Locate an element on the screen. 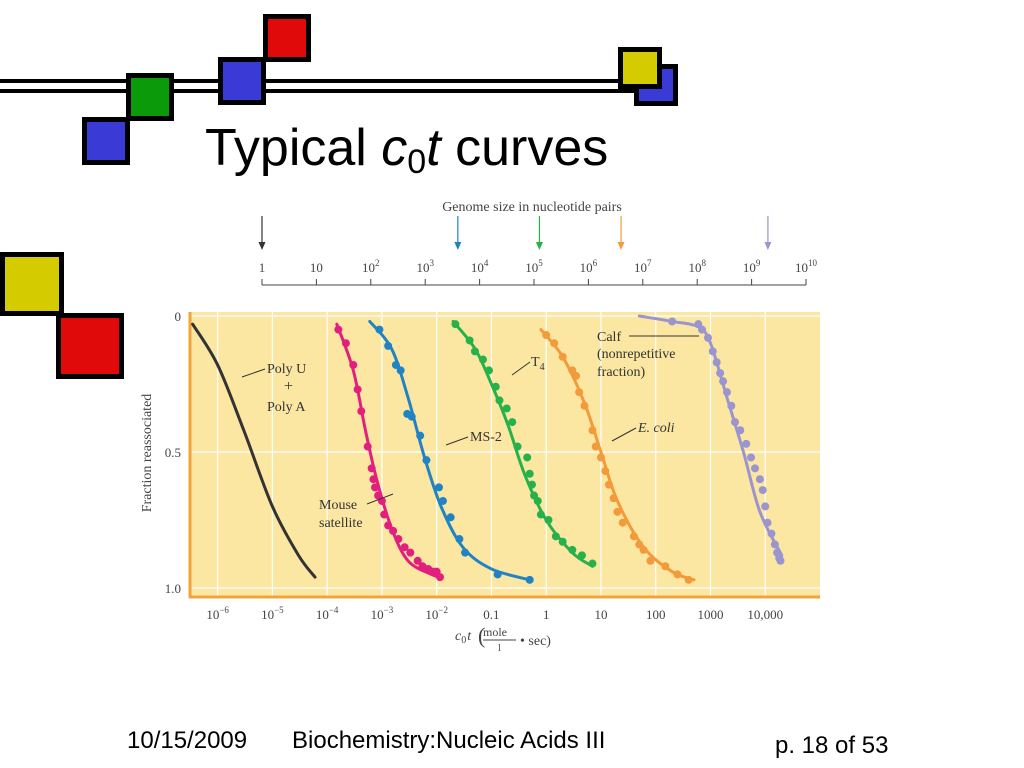 The image size is (1024, 768). label-poly-u: Poly U is located at coordinates (286, 369).